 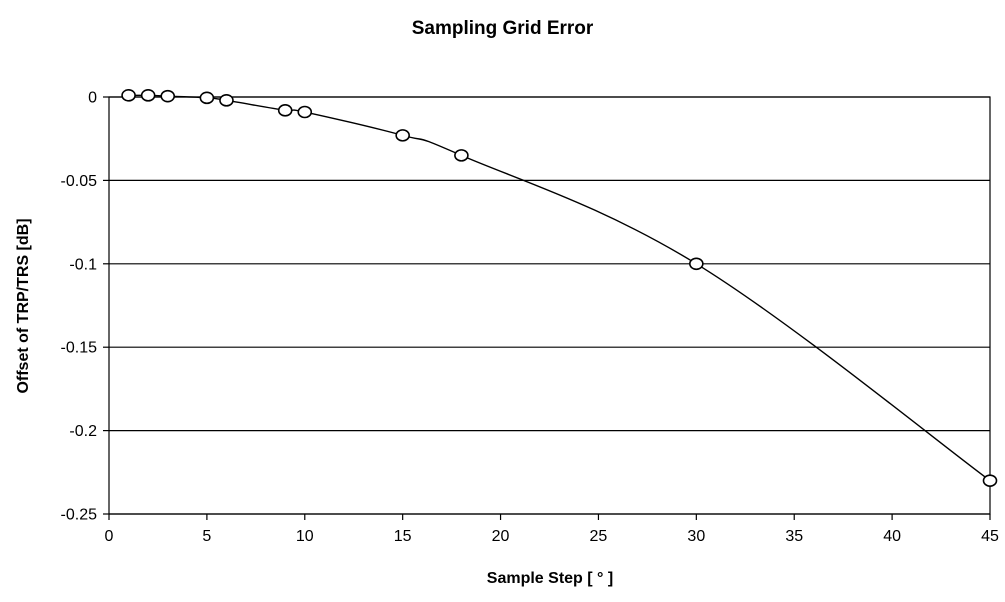 I want to click on y-tick-label-1: -0.05, so click(x=79, y=181).